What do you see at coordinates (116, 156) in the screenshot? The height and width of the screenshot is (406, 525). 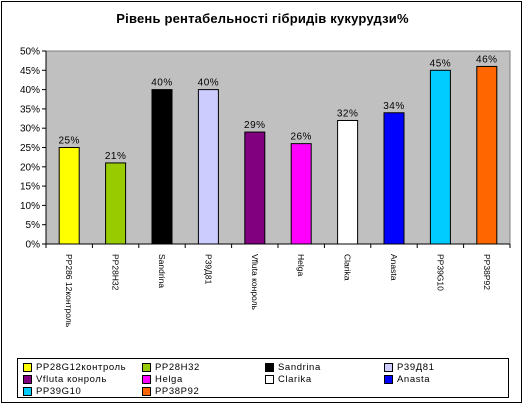 I see `data-label: 21%` at bounding box center [116, 156].